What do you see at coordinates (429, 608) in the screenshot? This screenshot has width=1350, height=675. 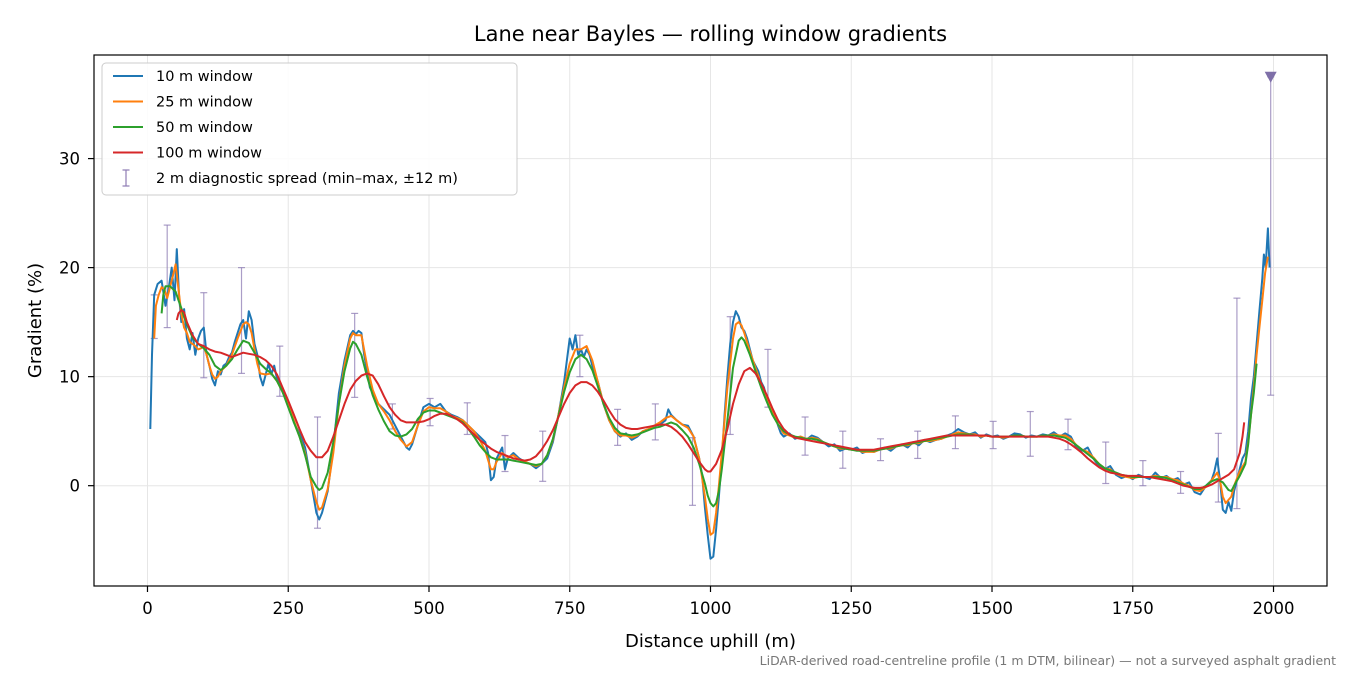 I see `x-tick-label: 500` at bounding box center [429, 608].